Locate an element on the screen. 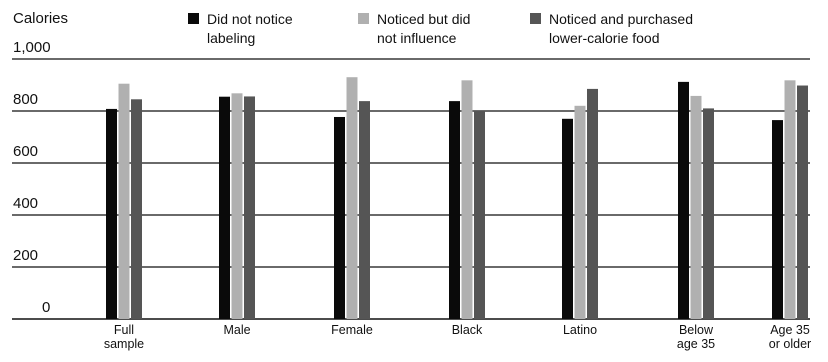 The height and width of the screenshot is (362, 828). y-tick-label: 0 is located at coordinates (46, 307).